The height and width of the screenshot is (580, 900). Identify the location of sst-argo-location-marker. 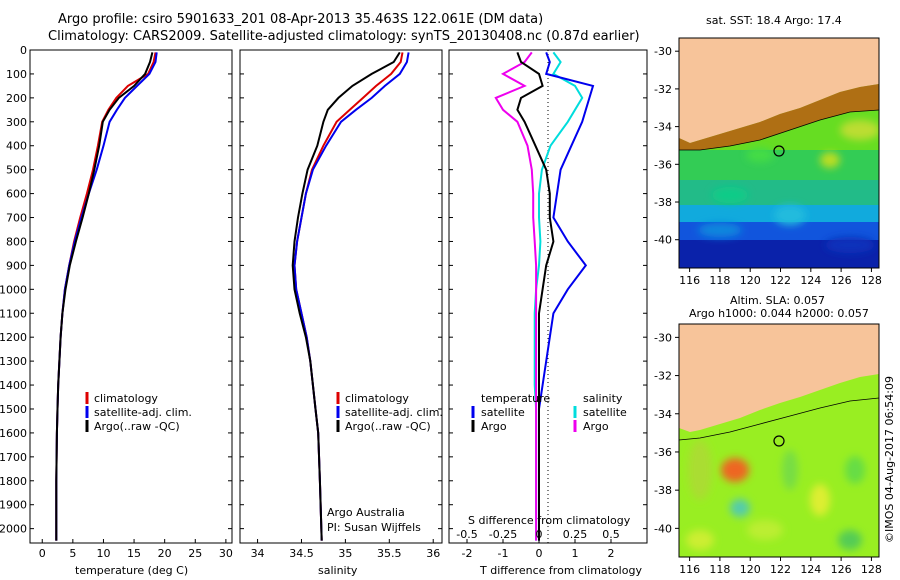
(779, 151).